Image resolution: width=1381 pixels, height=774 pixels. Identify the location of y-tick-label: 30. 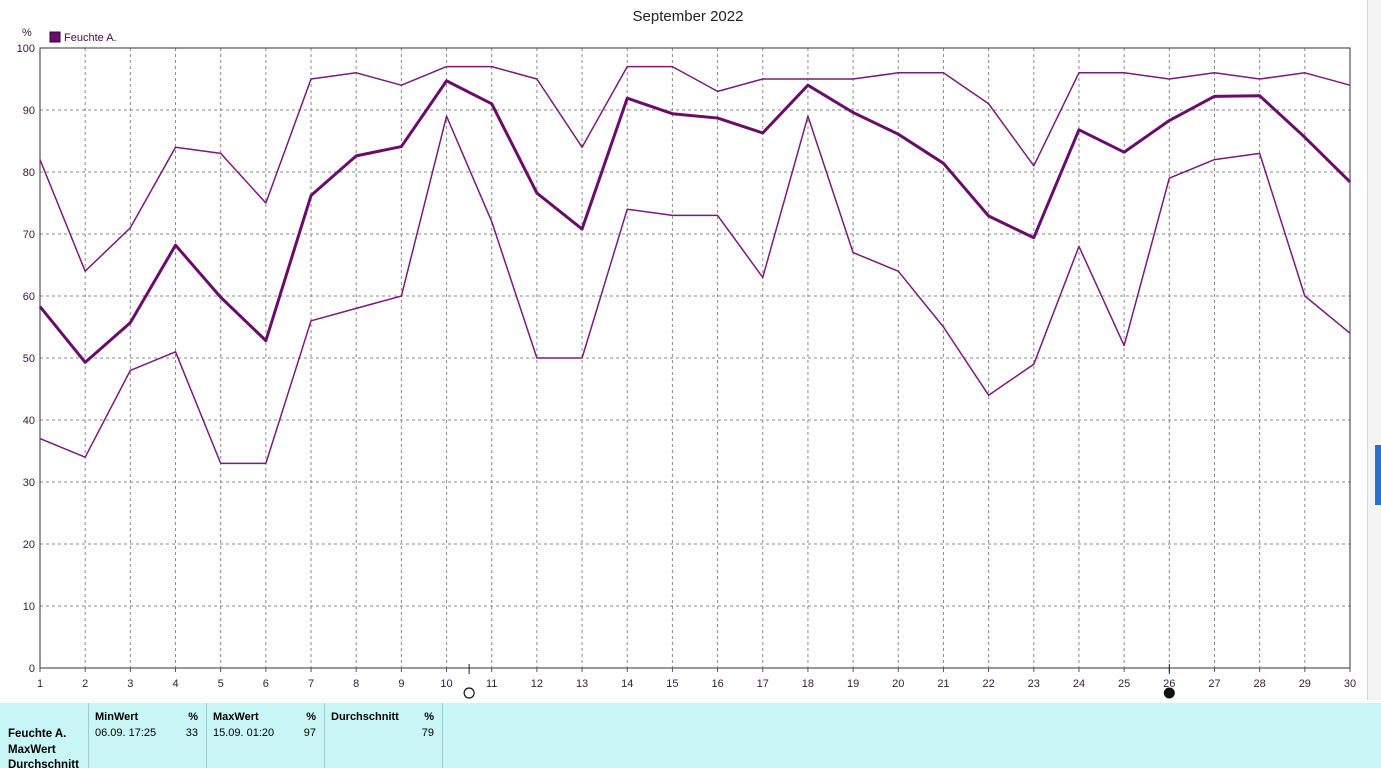
(29, 483).